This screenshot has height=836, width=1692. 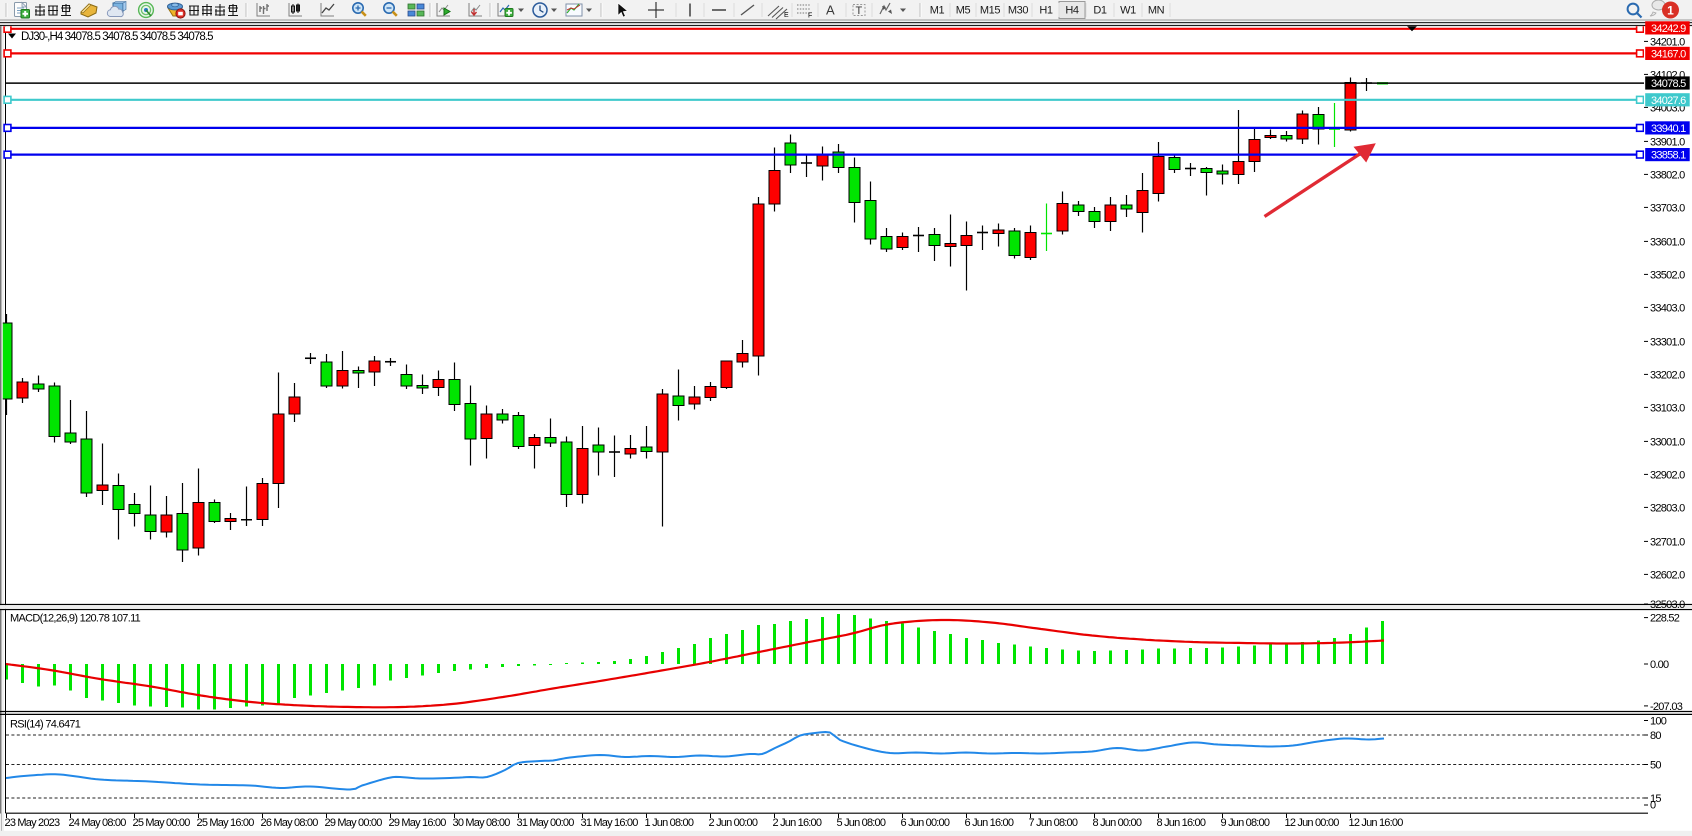 What do you see at coordinates (1668, 156) in the screenshot?
I see `svg-text: 33858.1` at bounding box center [1668, 156].